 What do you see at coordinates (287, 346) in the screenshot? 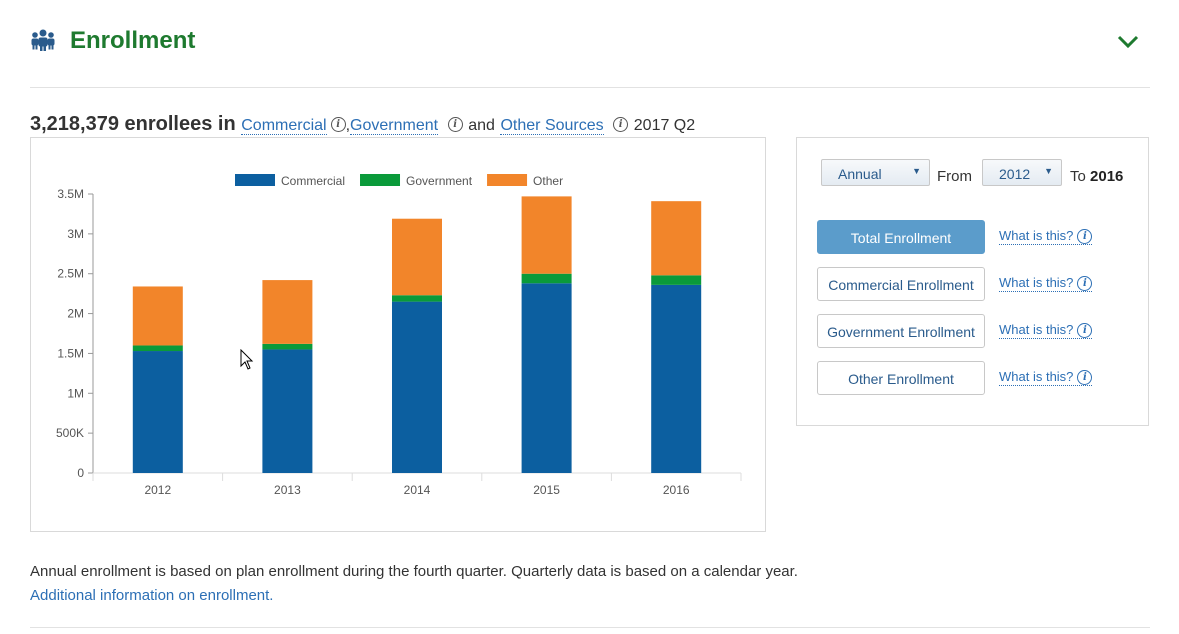
I see `bar-government-2013` at bounding box center [287, 346].